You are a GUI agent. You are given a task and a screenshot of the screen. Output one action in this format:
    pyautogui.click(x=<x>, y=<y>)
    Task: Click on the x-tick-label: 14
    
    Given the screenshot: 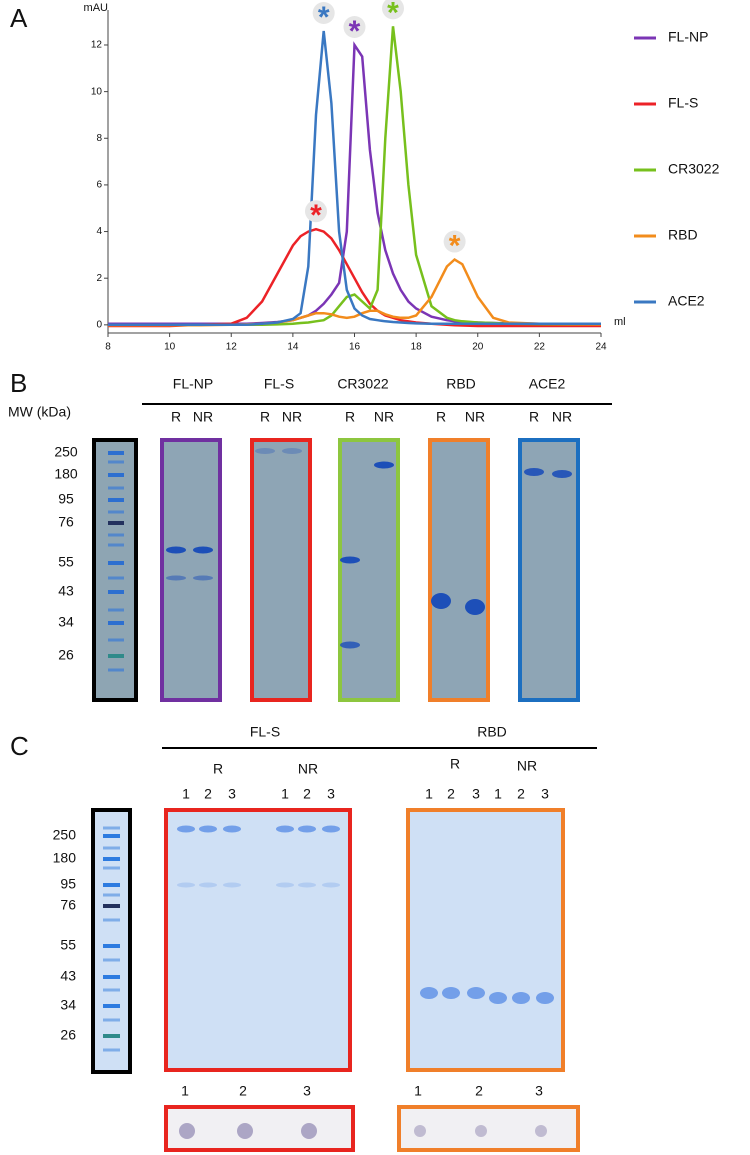 What is the action you would take?
    pyautogui.click(x=293, y=347)
    